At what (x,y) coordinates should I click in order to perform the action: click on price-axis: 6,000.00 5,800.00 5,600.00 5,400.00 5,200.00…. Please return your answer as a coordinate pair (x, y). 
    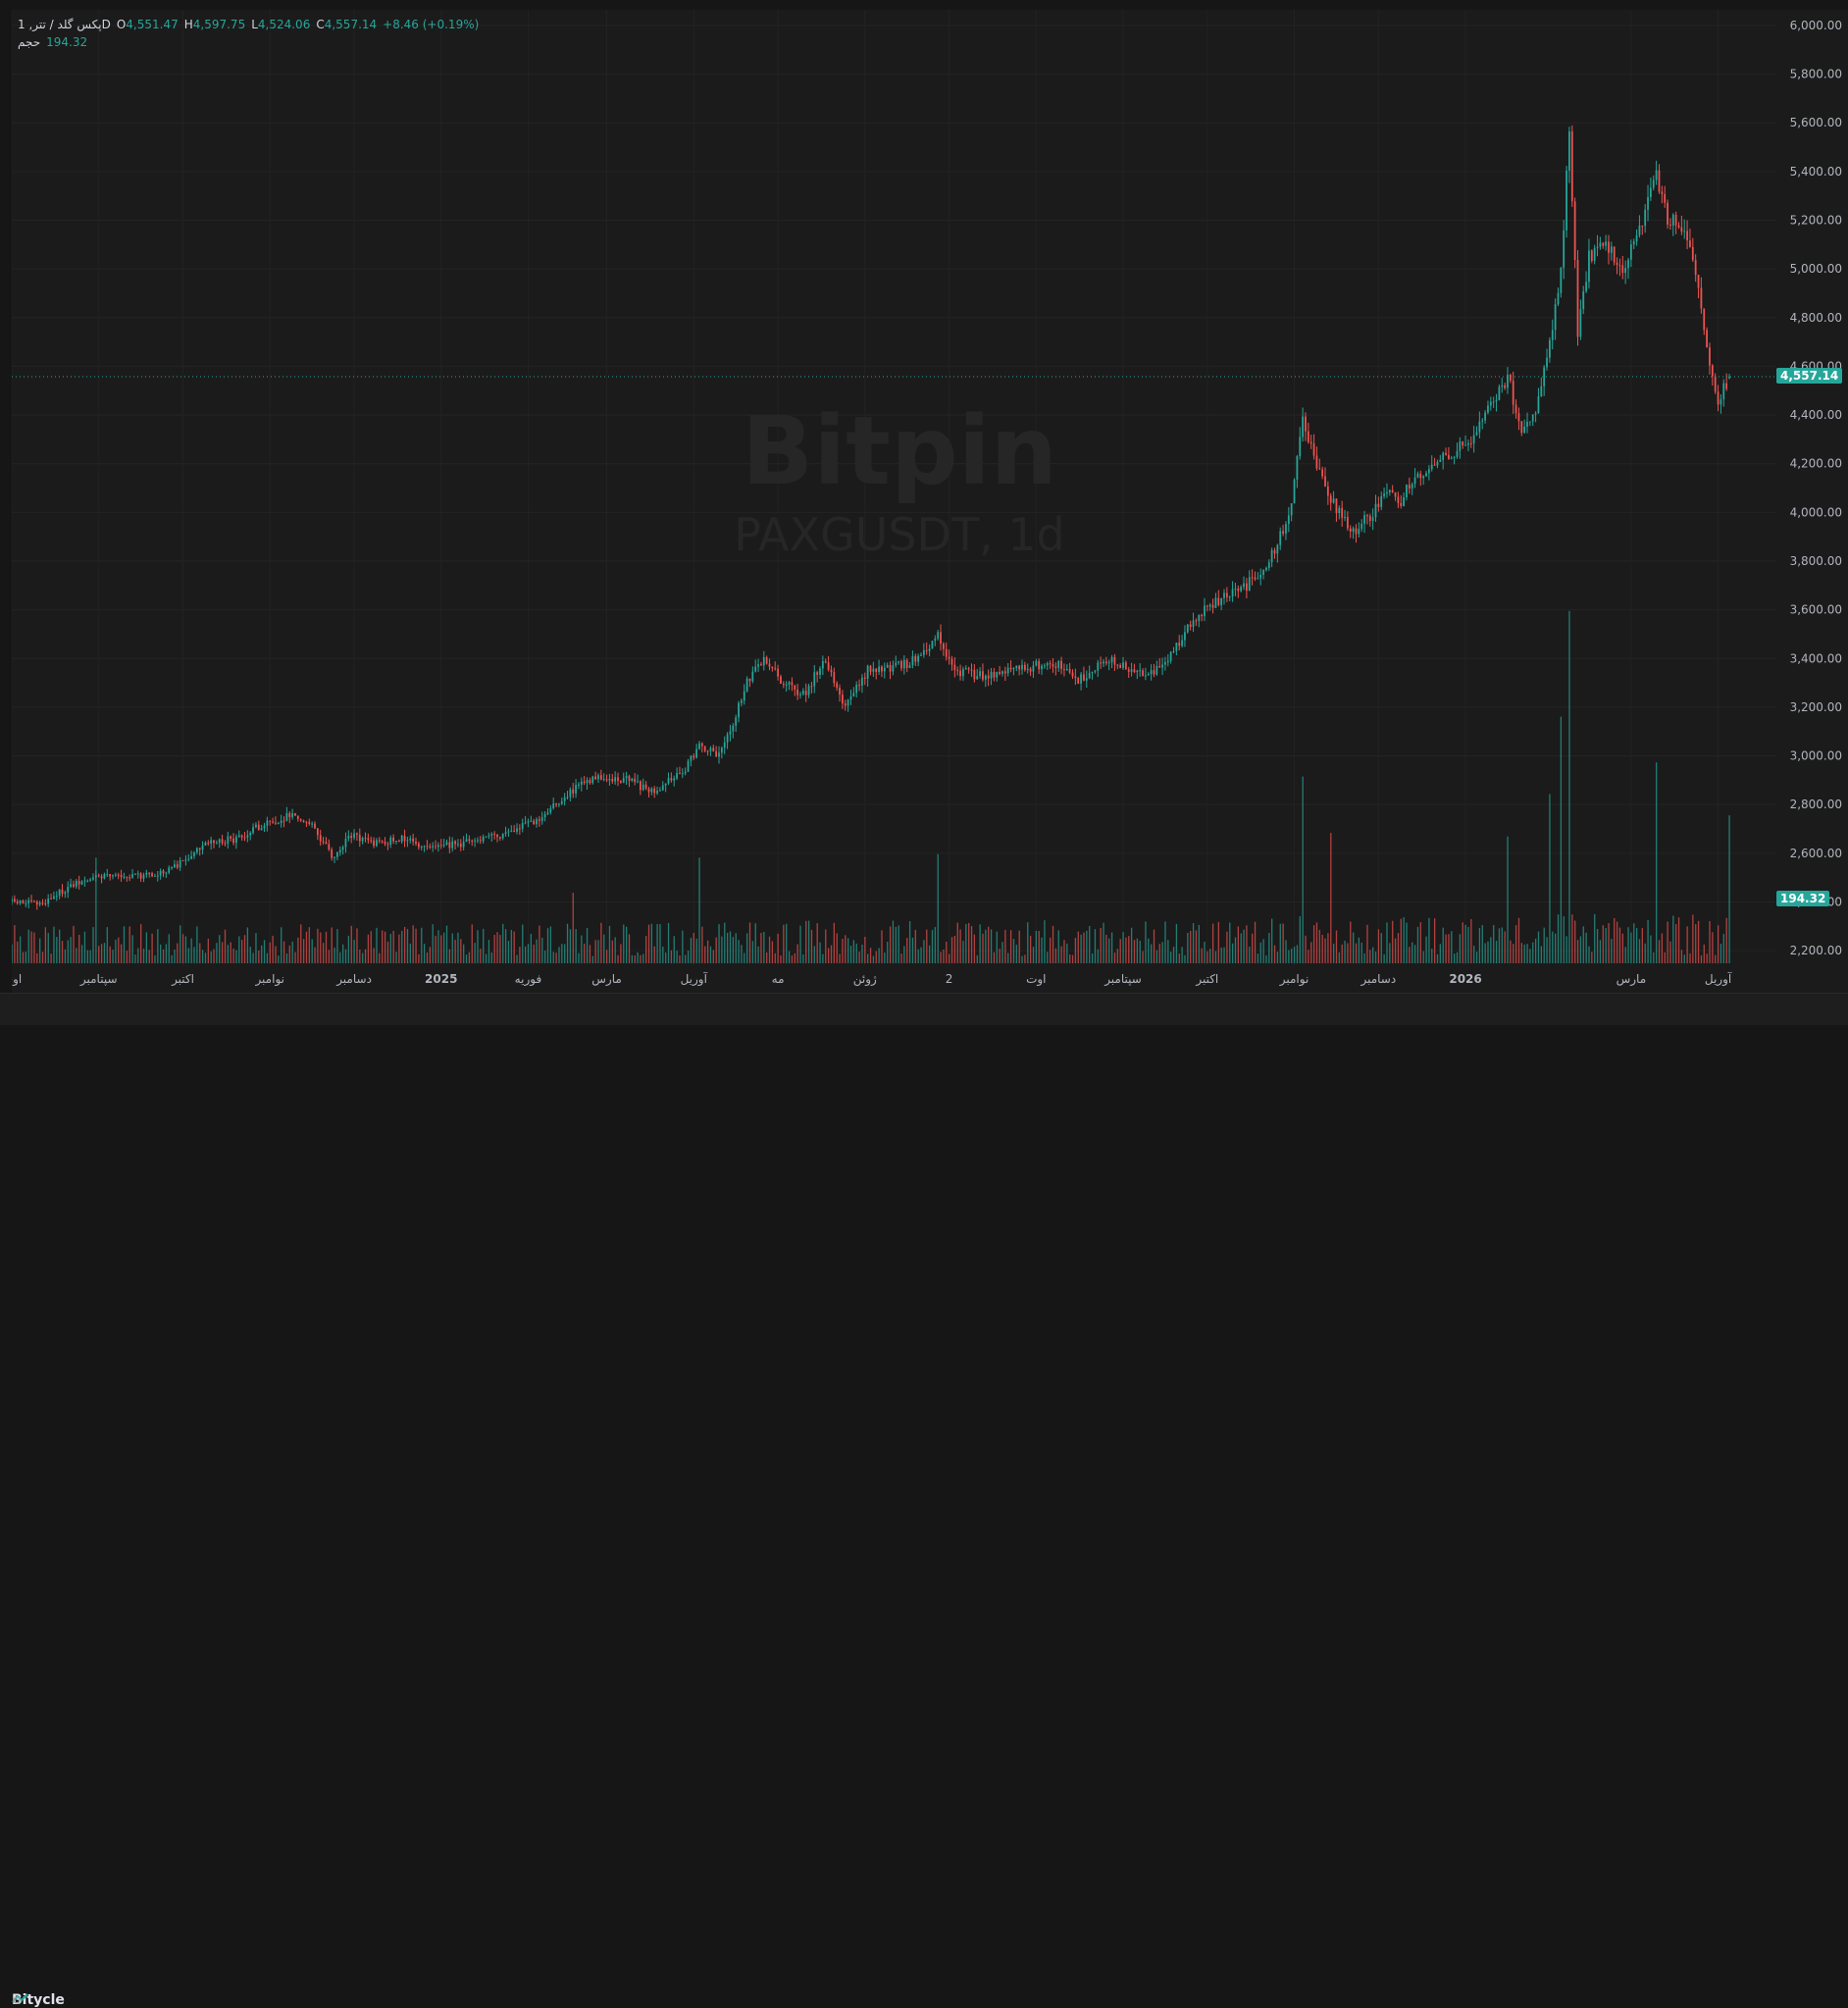
    Looking at the image, I should click on (1811, 501).